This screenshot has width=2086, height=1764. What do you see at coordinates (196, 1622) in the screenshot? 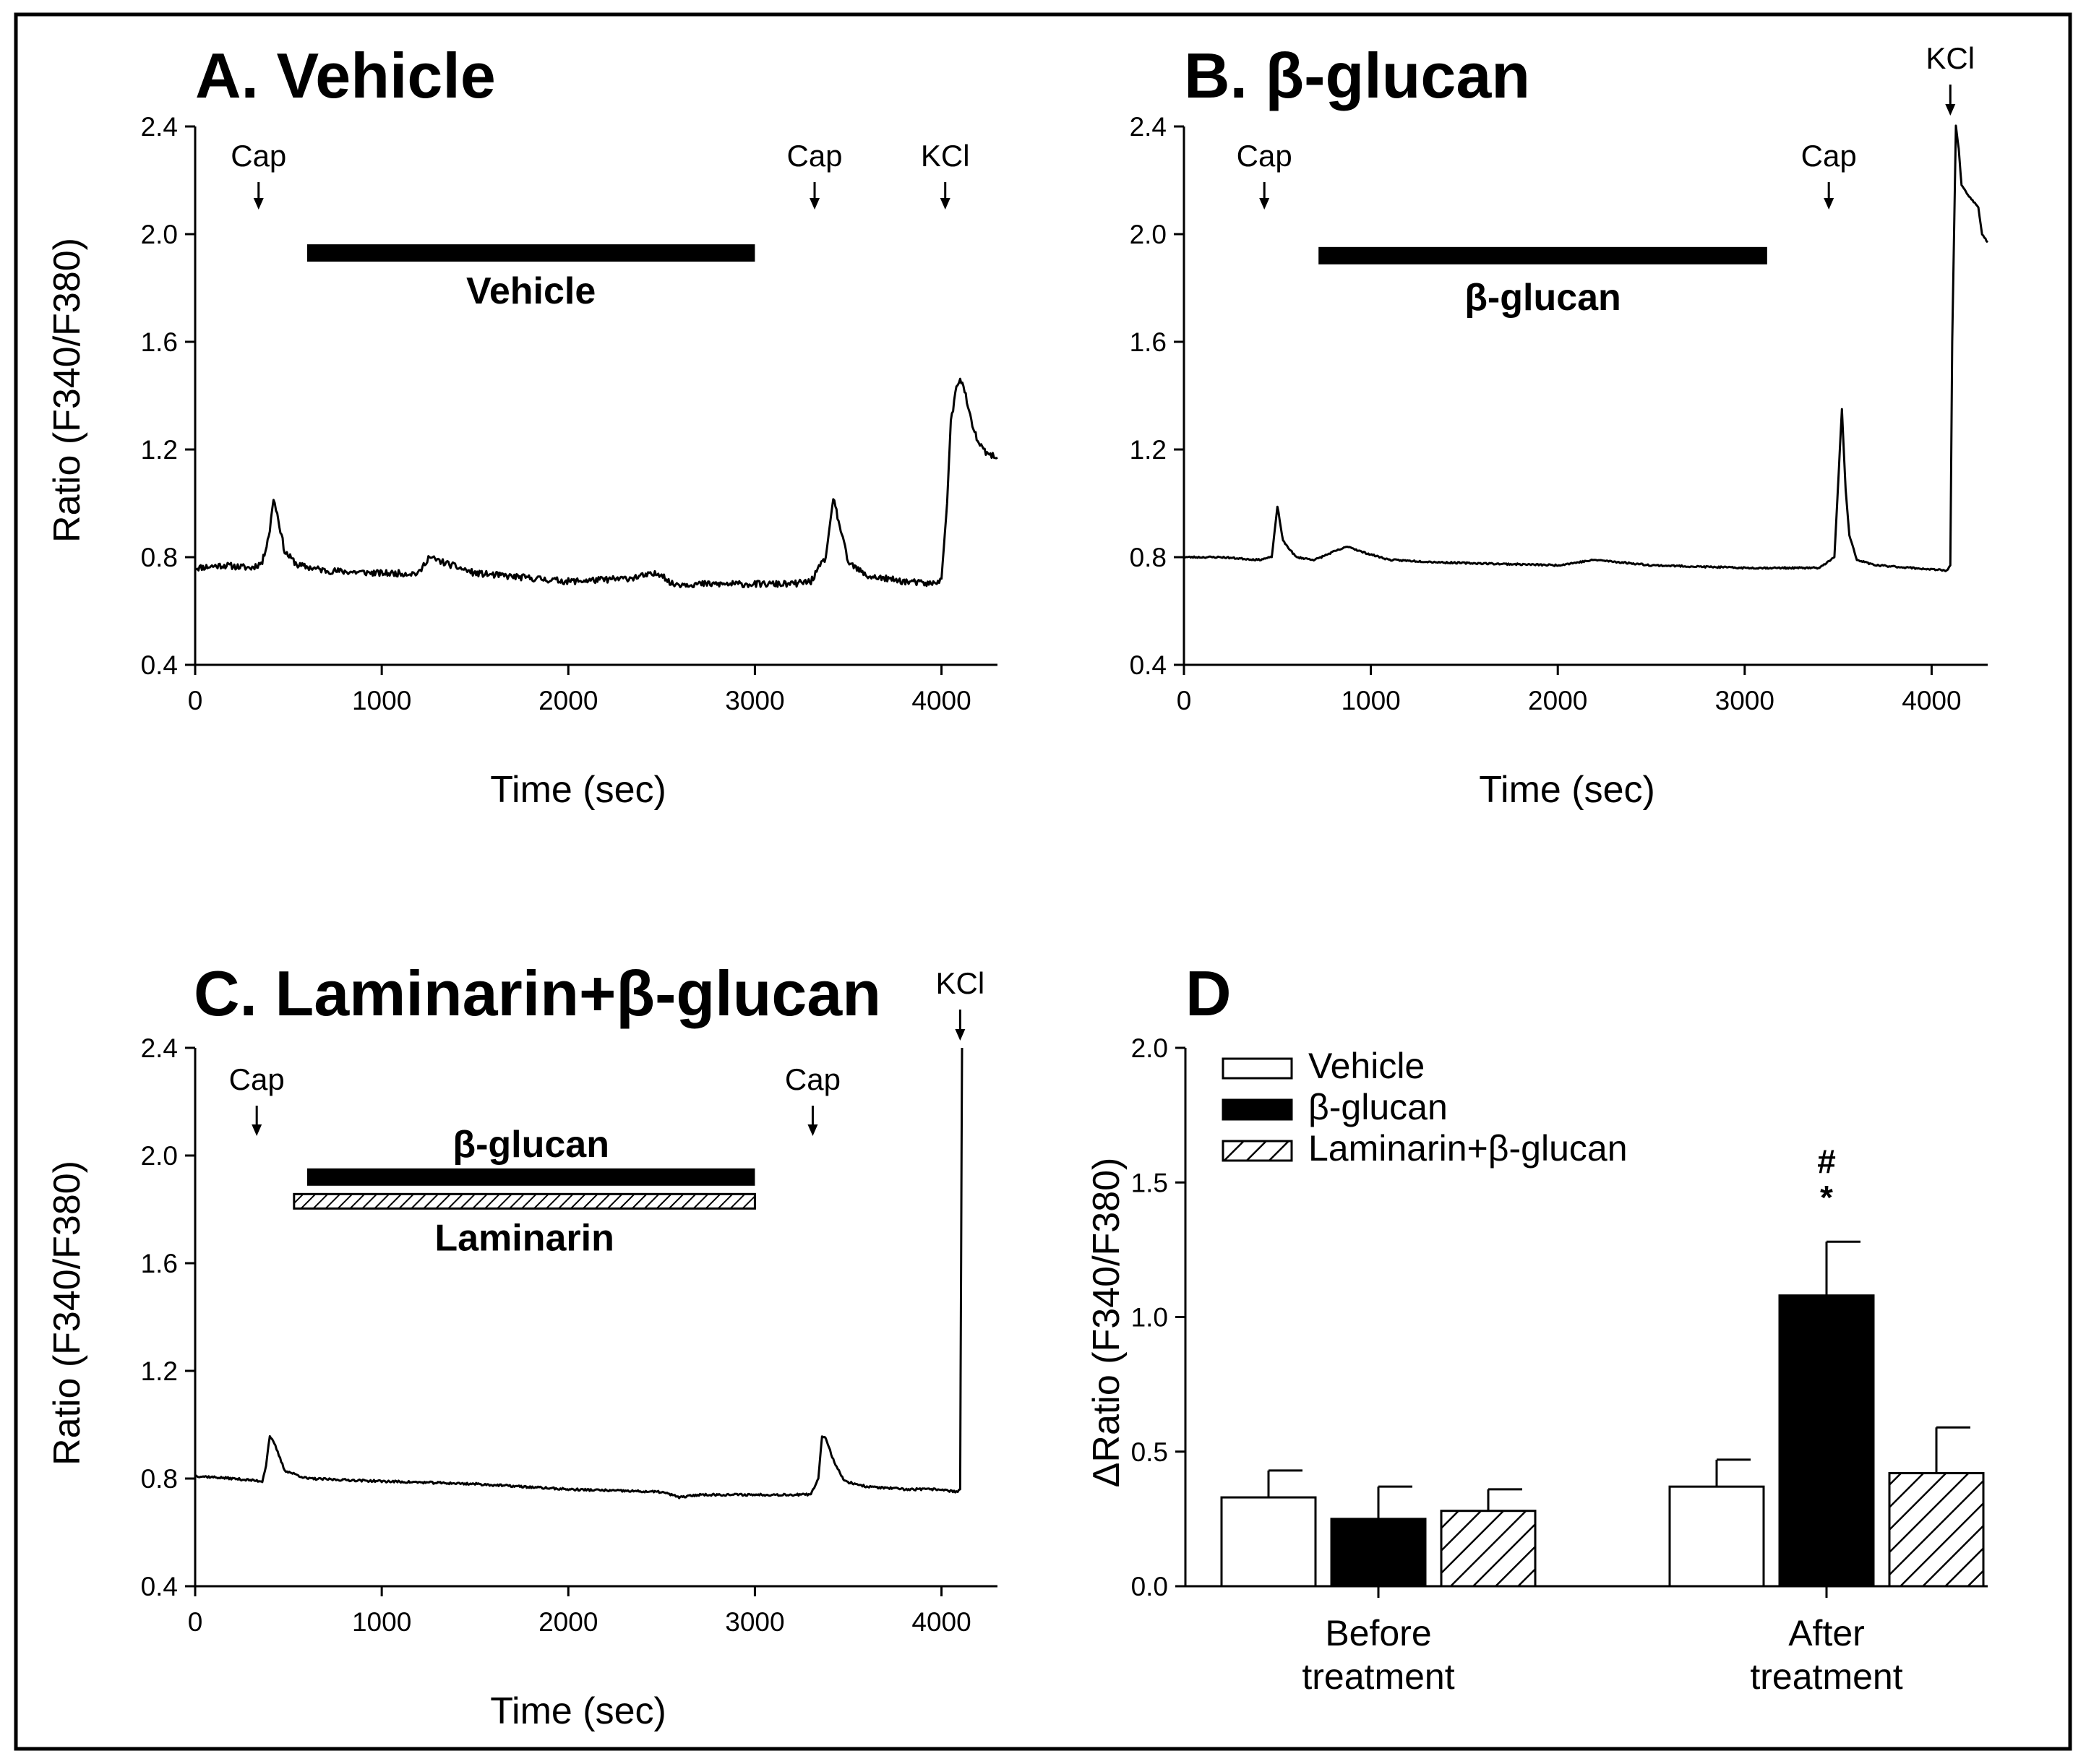
I see `panel-c-x-tick-label: 0` at bounding box center [196, 1622].